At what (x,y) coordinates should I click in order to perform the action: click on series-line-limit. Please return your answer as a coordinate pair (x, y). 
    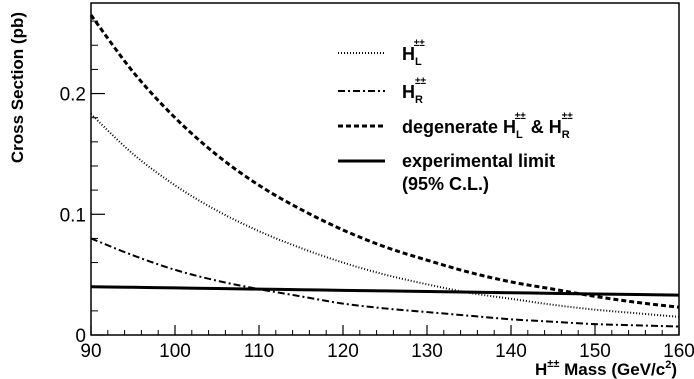
    Looking at the image, I should click on (385, 291).